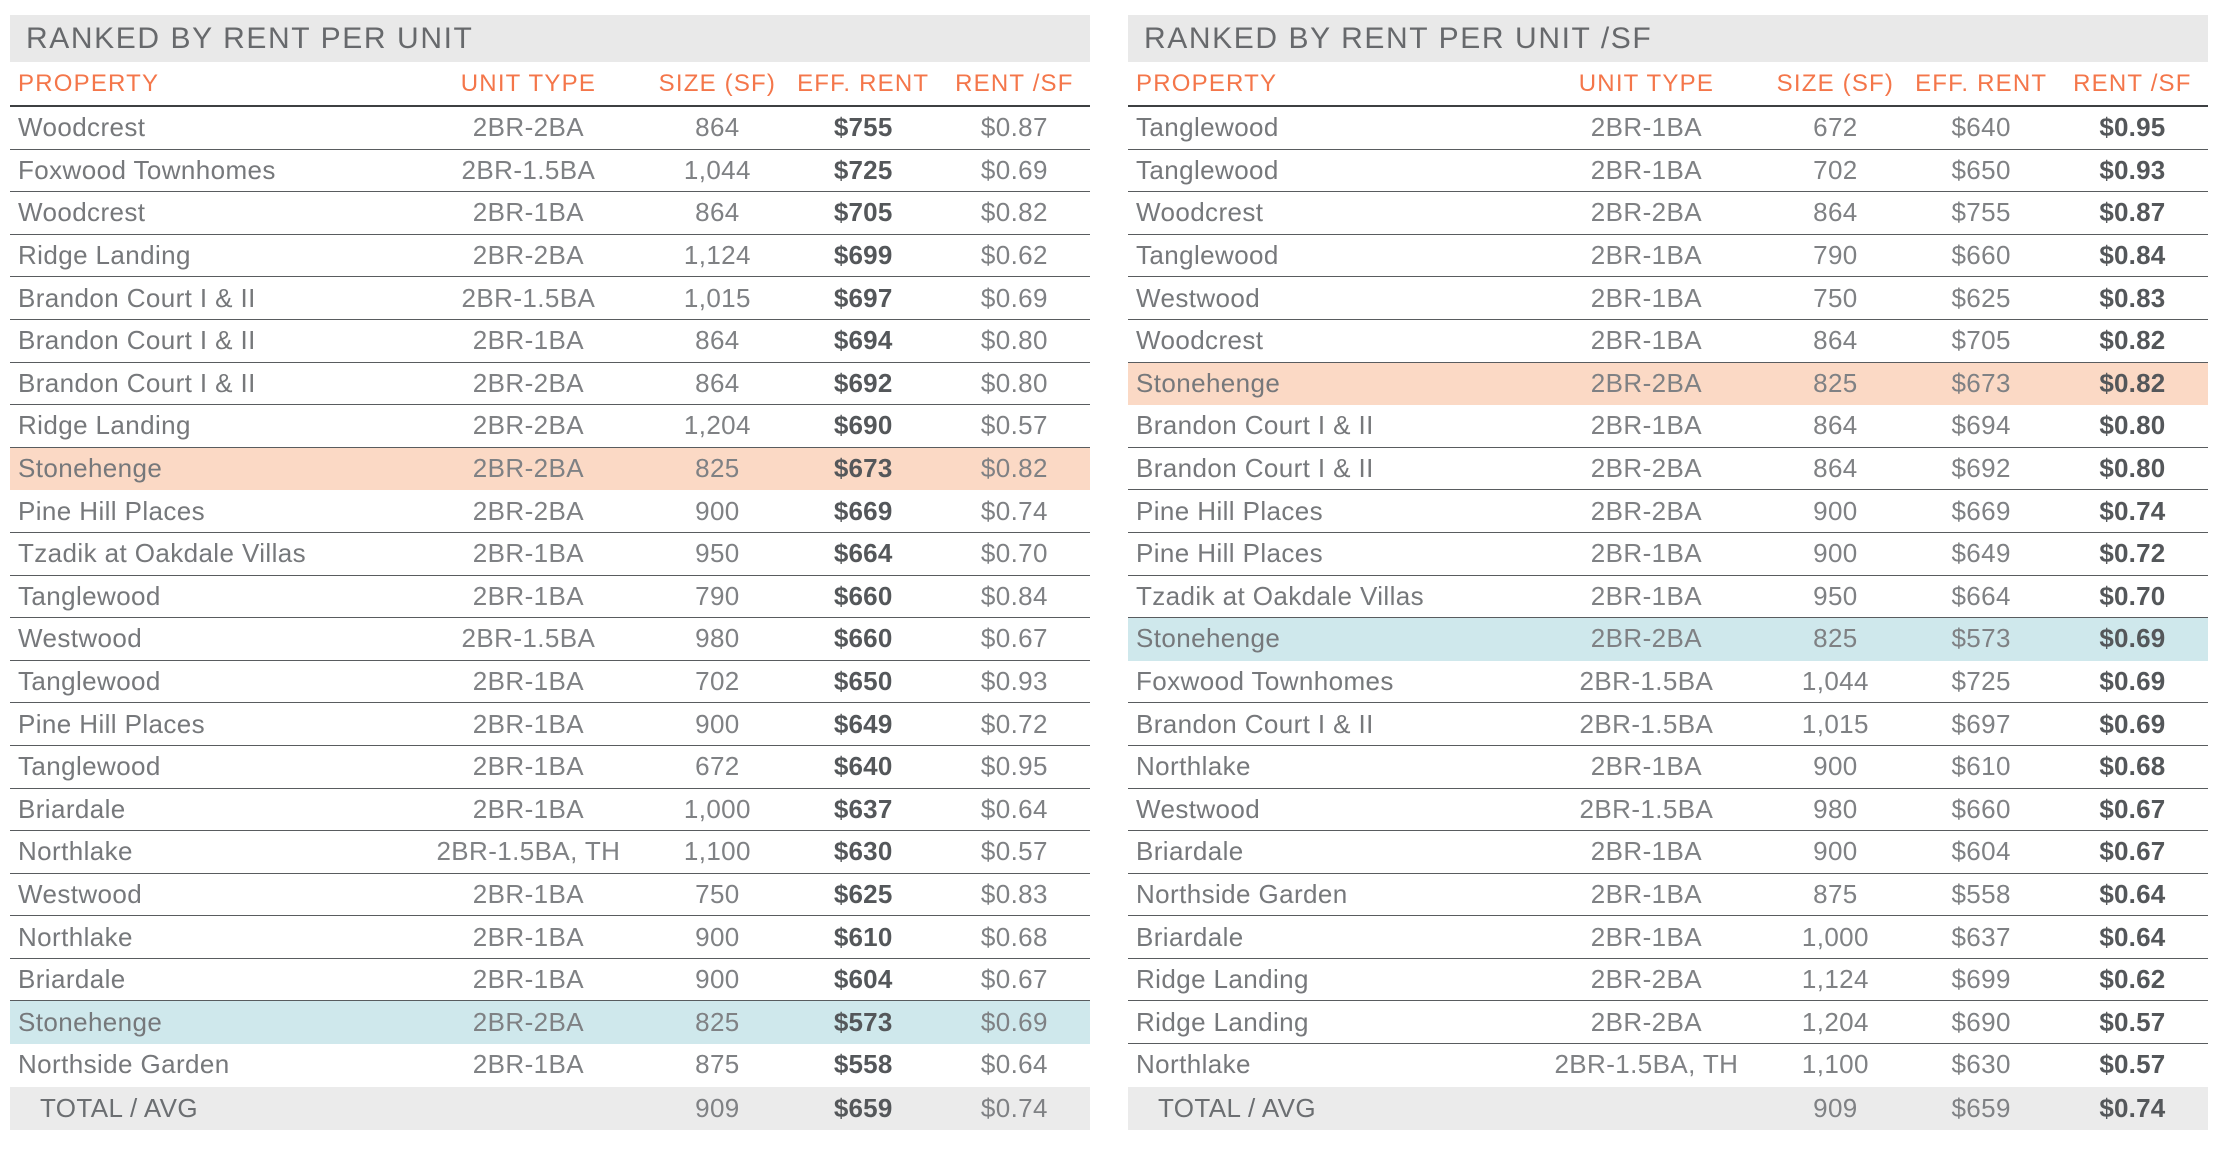 The height and width of the screenshot is (1156, 2222). I want to click on cell-eff-rent: $625, so click(1981, 297).